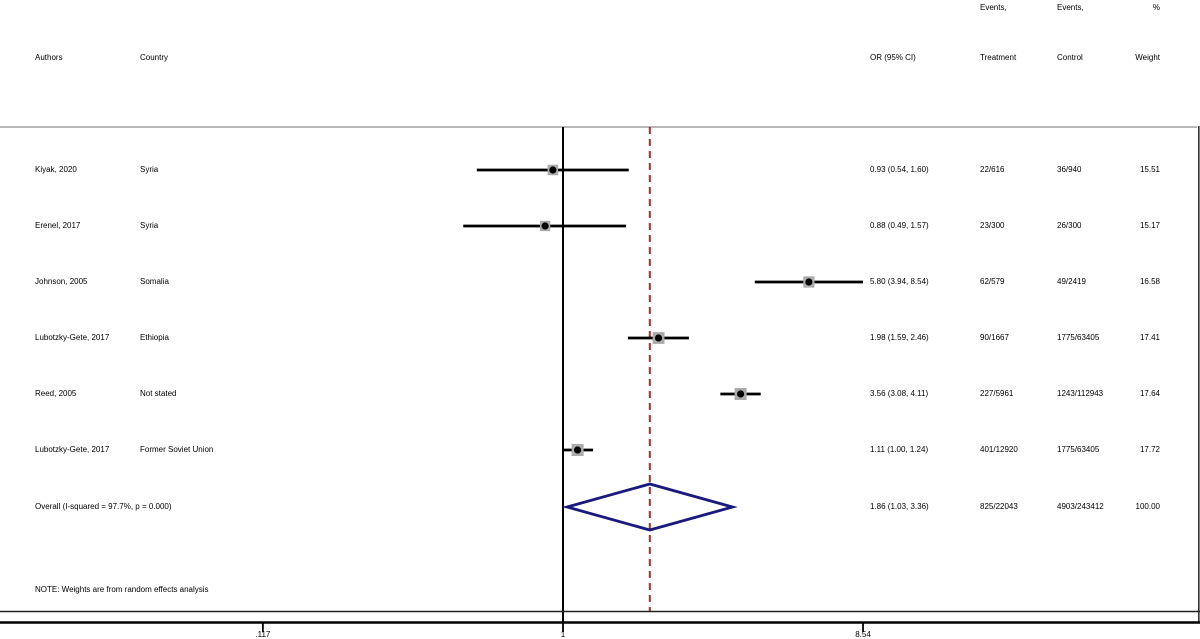 The width and height of the screenshot is (1200, 639). Describe the element at coordinates (158, 393) in the screenshot. I see `study-country-label: Not stated` at that location.